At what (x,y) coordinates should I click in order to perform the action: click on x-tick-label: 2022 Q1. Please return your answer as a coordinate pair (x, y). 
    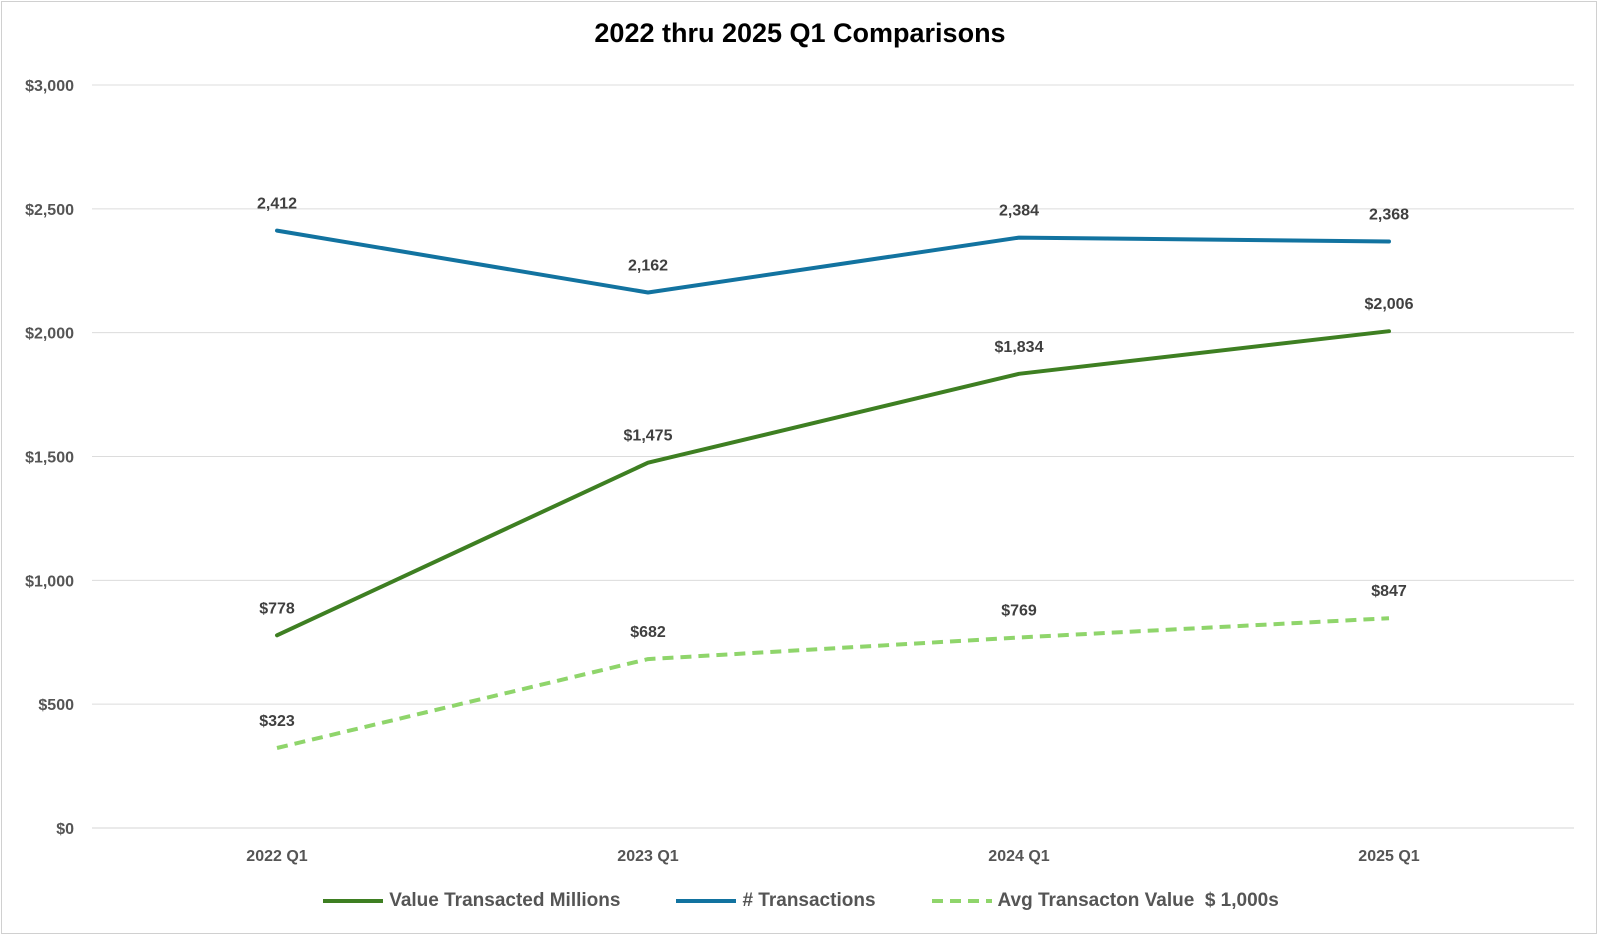
    Looking at the image, I should click on (276, 856).